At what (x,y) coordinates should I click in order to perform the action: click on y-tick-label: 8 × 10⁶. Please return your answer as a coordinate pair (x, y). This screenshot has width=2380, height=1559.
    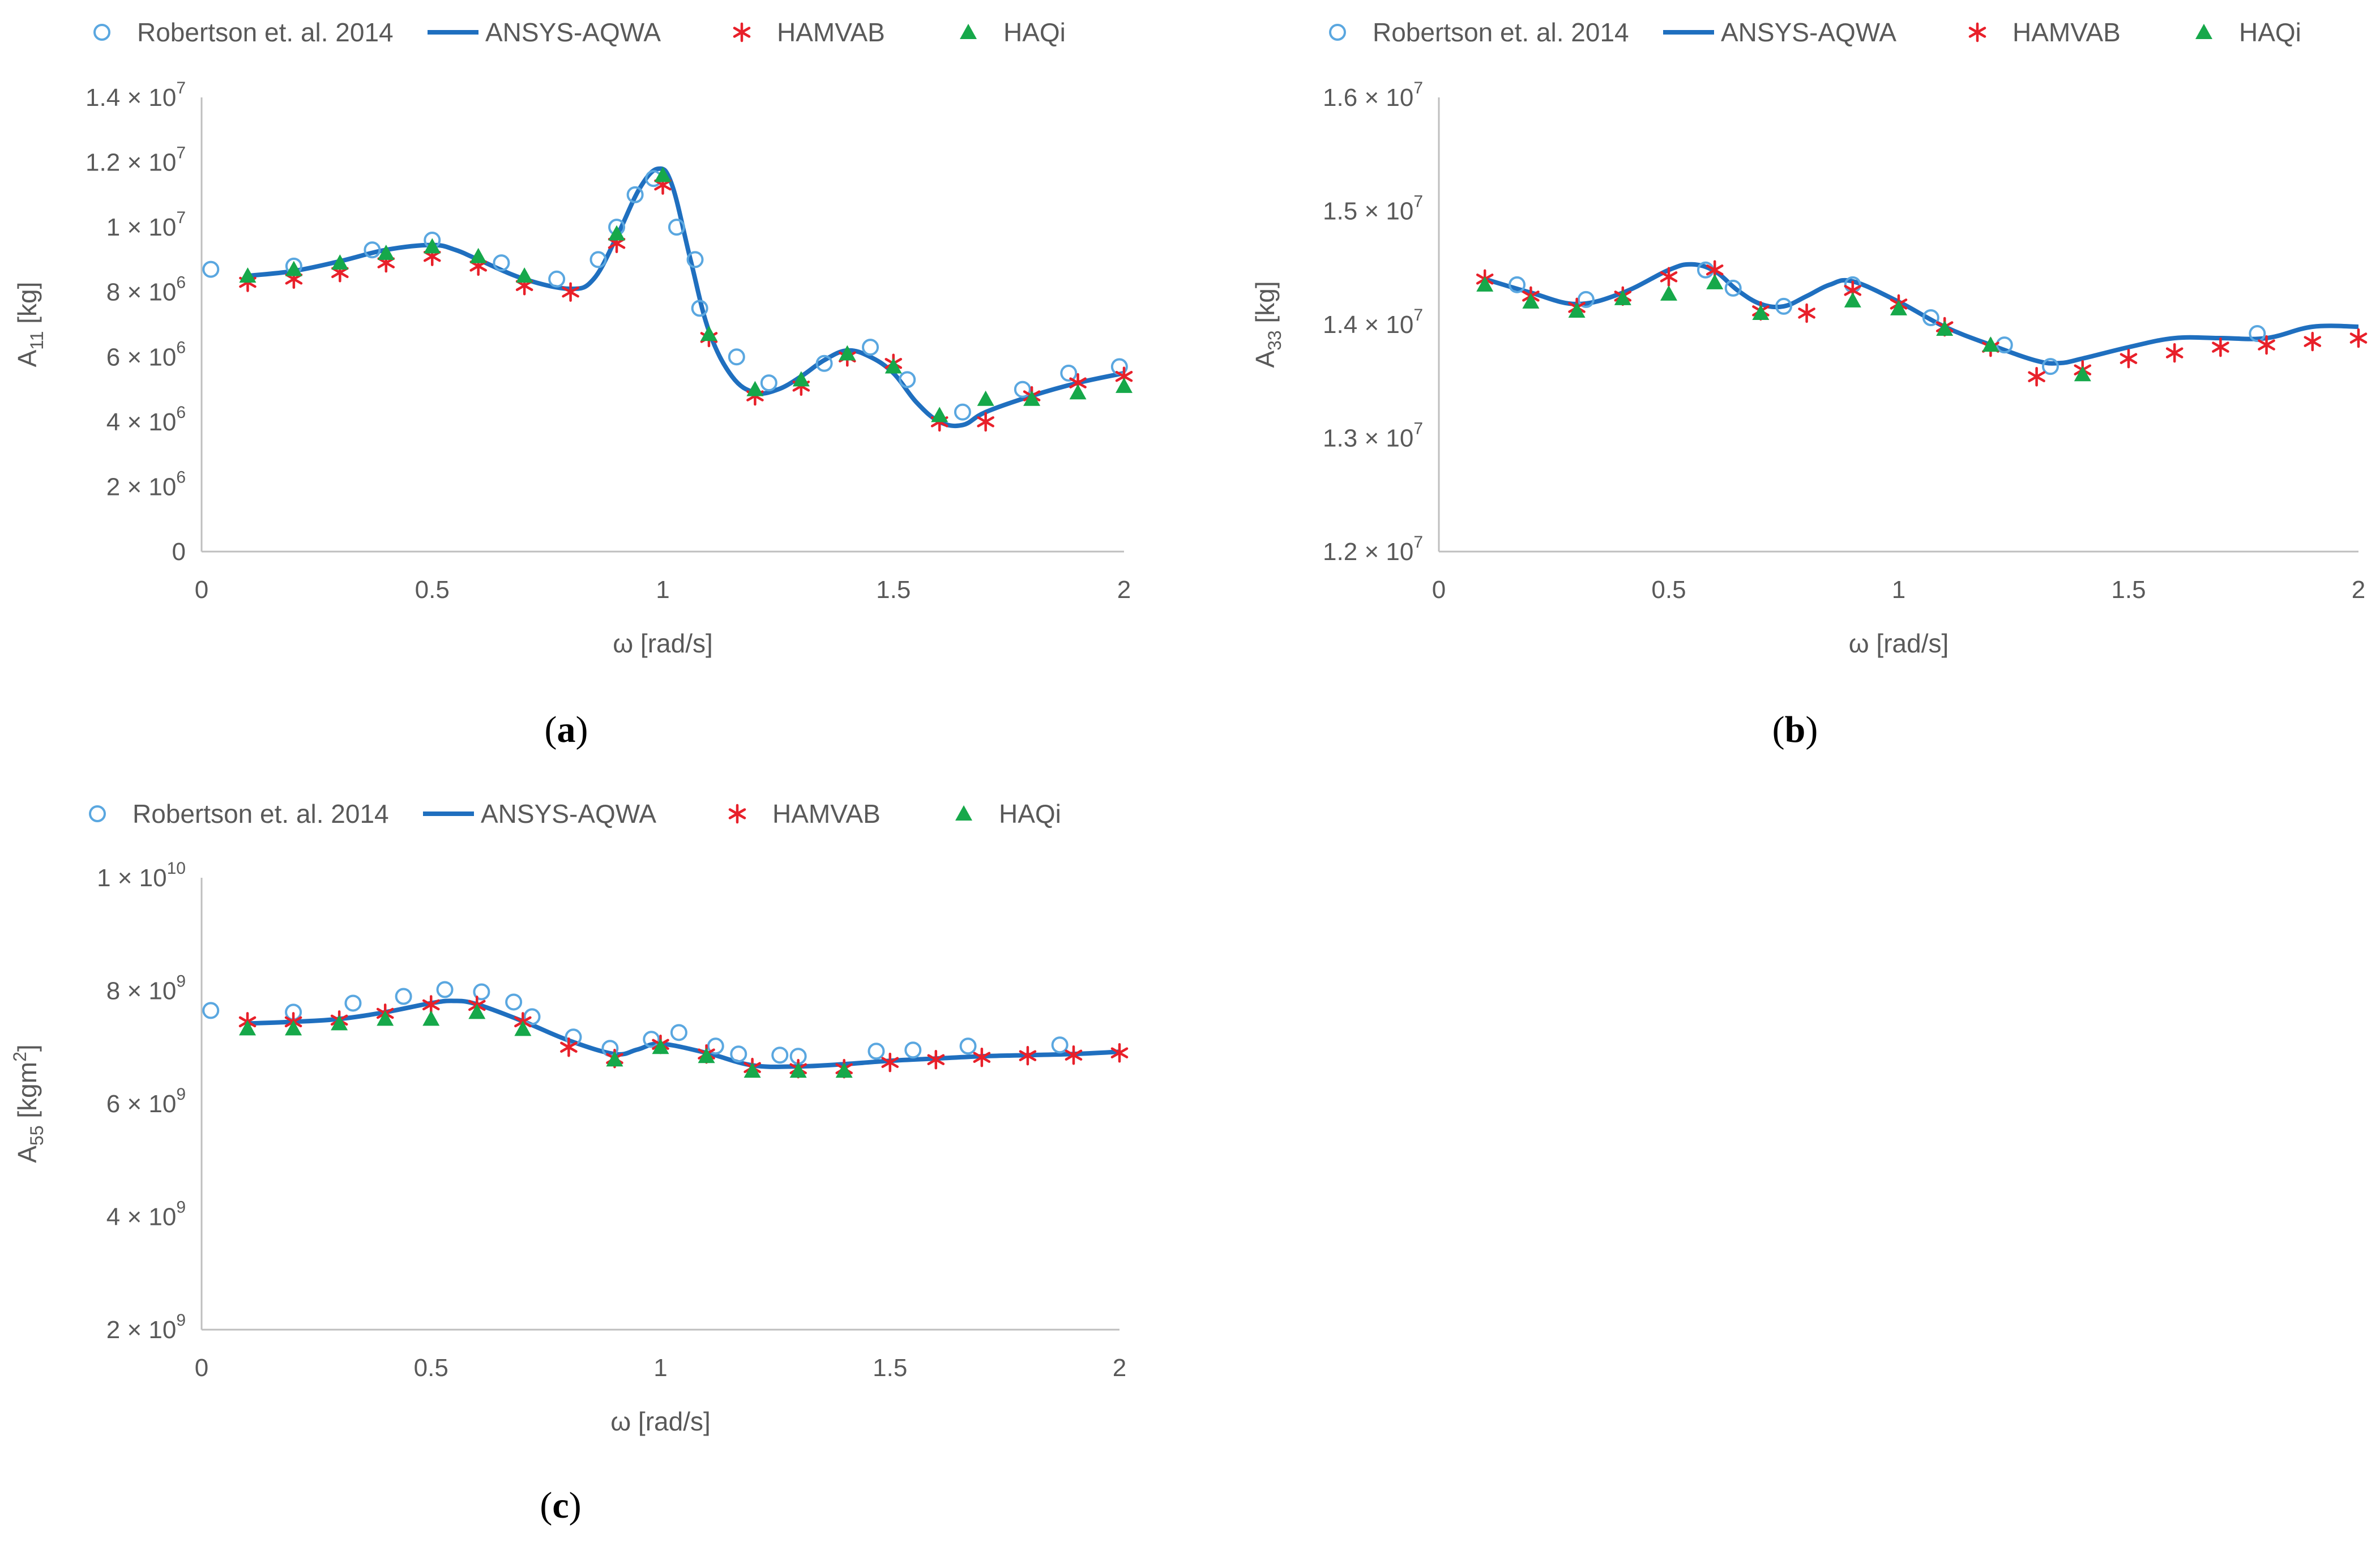
    Looking at the image, I should click on (146, 290).